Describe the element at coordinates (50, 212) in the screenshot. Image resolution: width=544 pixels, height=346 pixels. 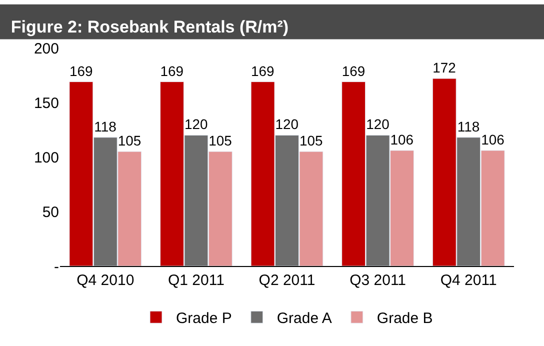
I see `y-tick-label: 50` at that location.